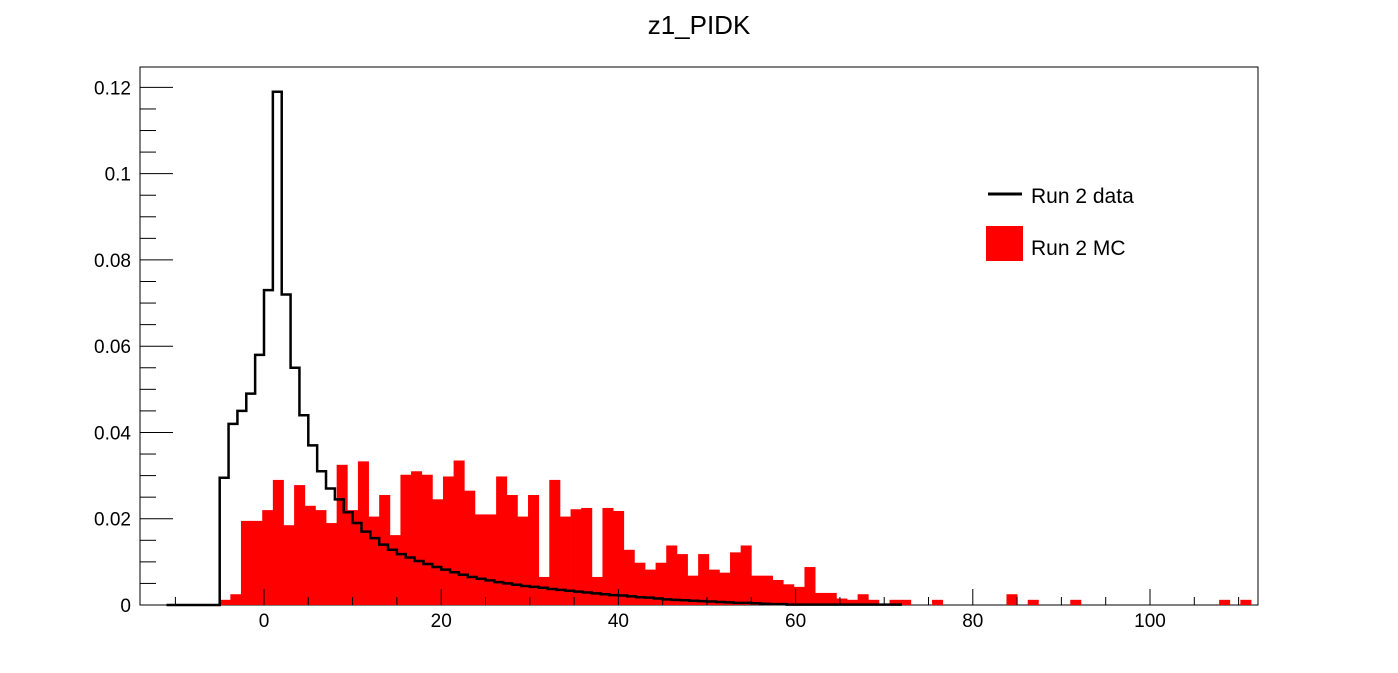  I want to click on legend-label-mc: Run 2 MC, so click(1078, 248).